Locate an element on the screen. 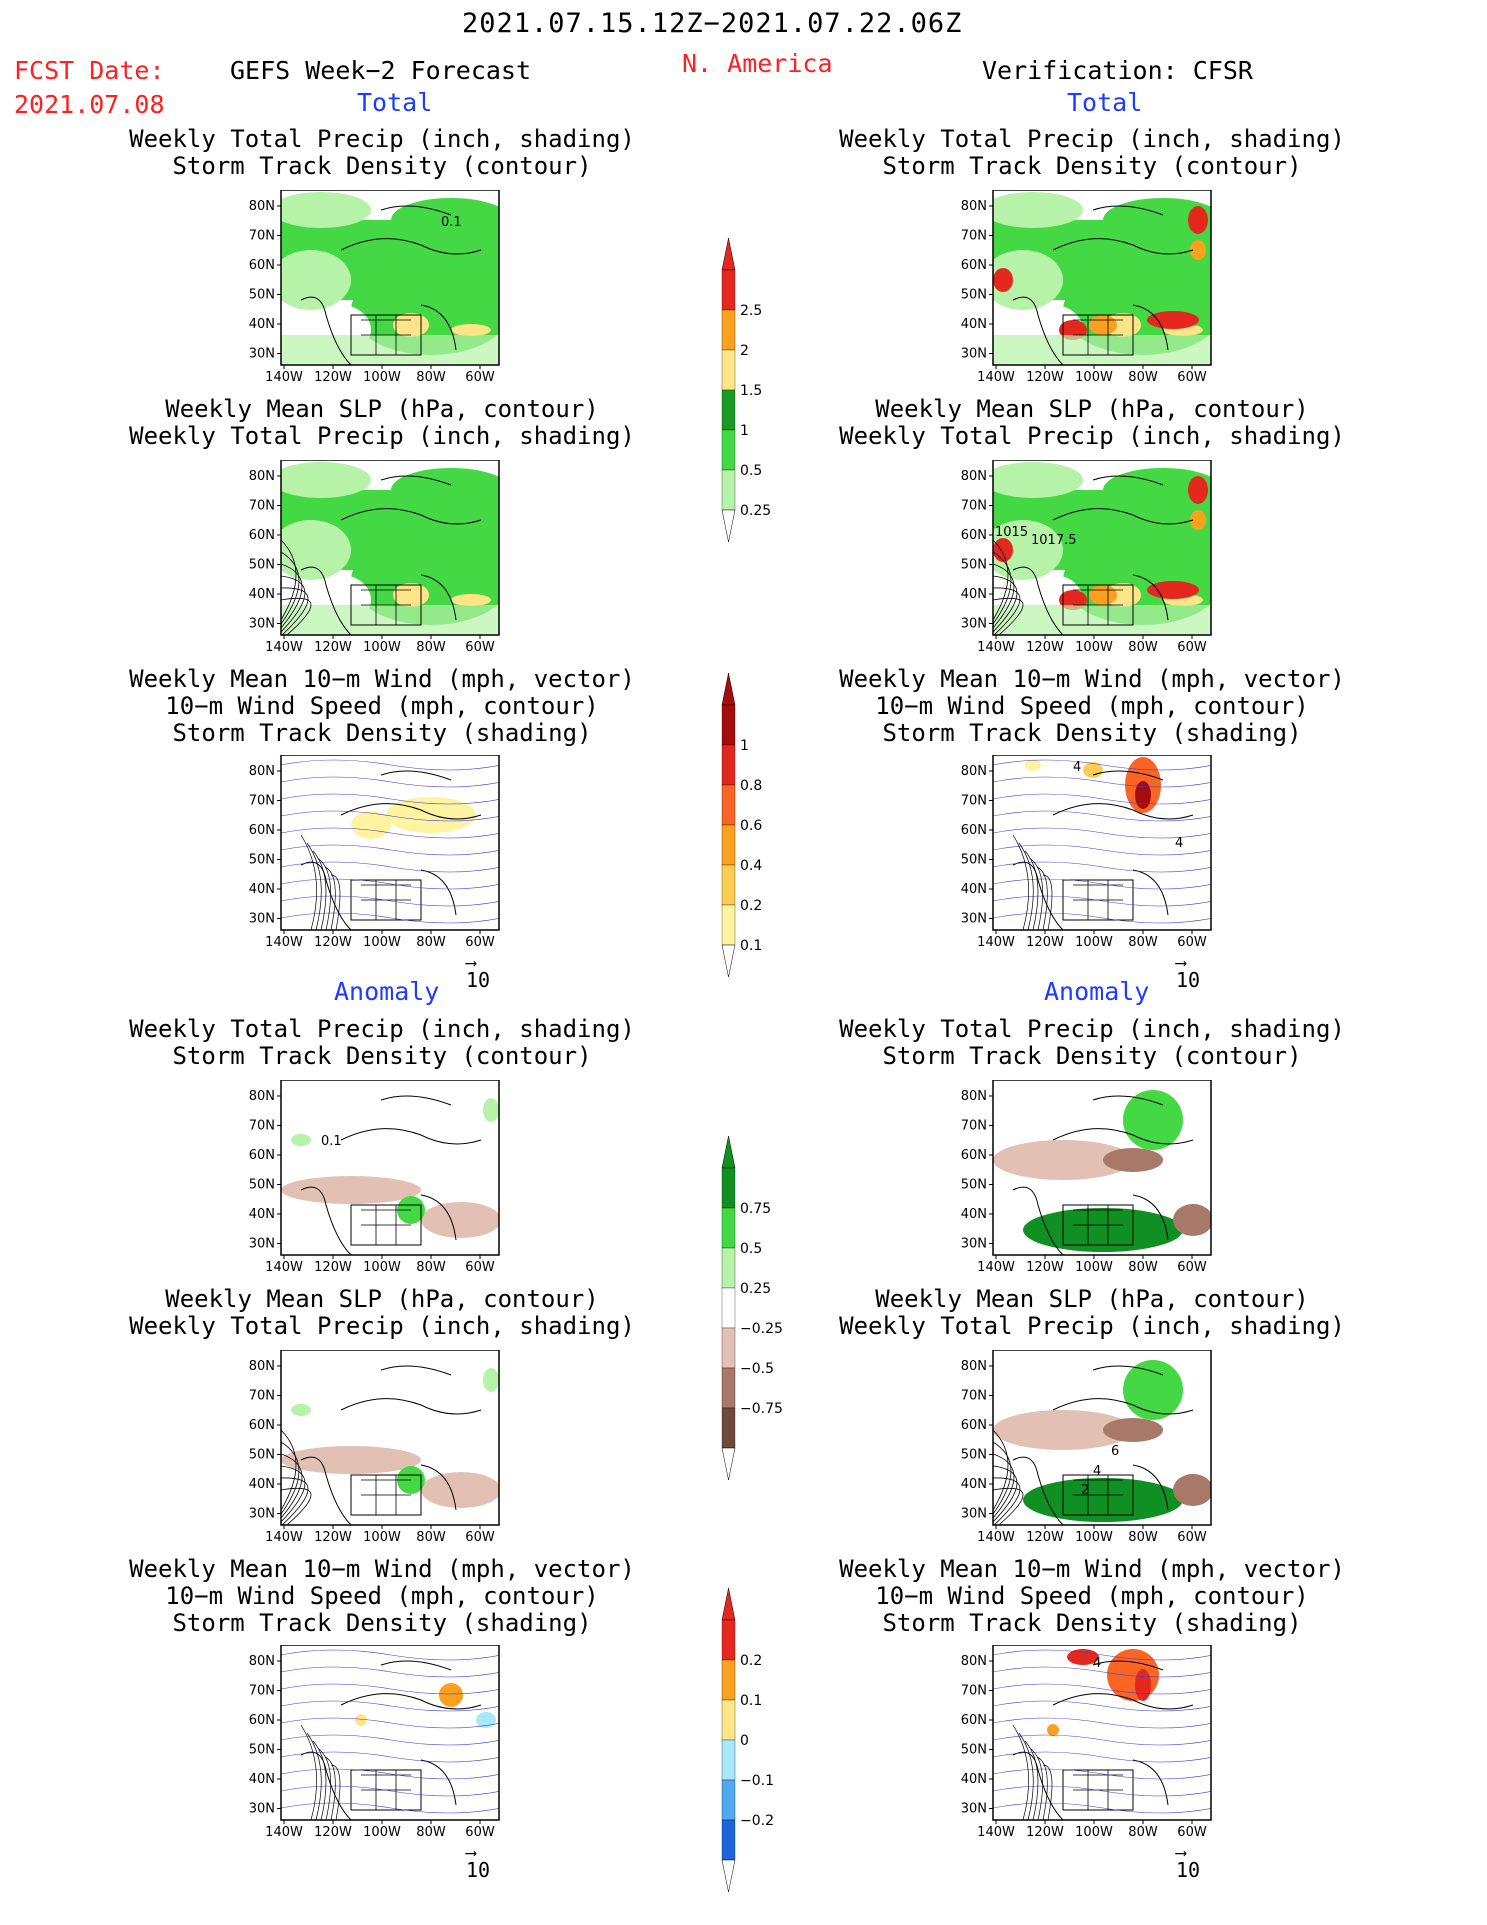 This screenshot has width=1487, height=1925. lon-label: 100W is located at coordinates (382, 942).